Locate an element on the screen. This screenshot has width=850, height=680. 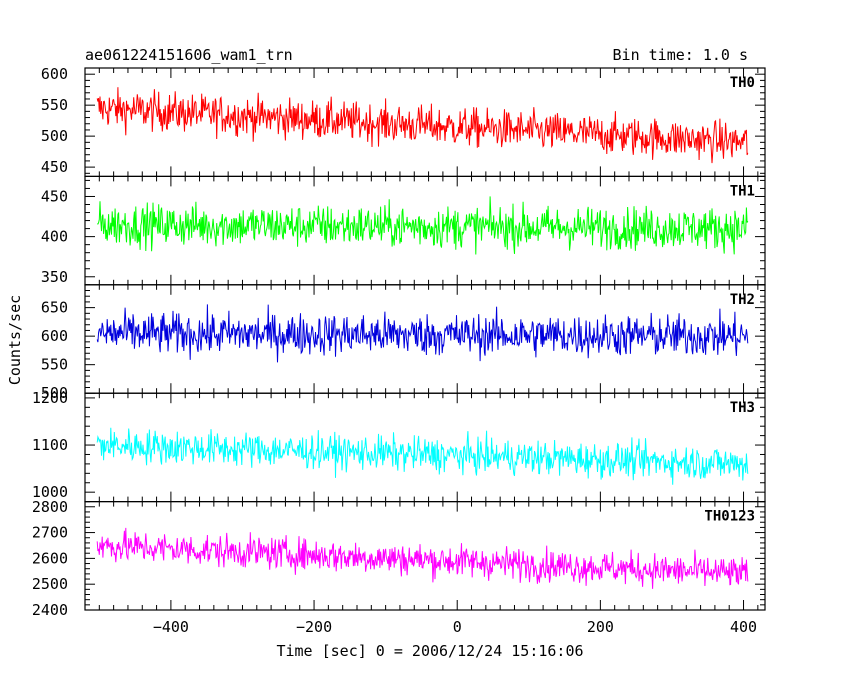
y-tick-label: 400 is located at coordinates (54, 237).